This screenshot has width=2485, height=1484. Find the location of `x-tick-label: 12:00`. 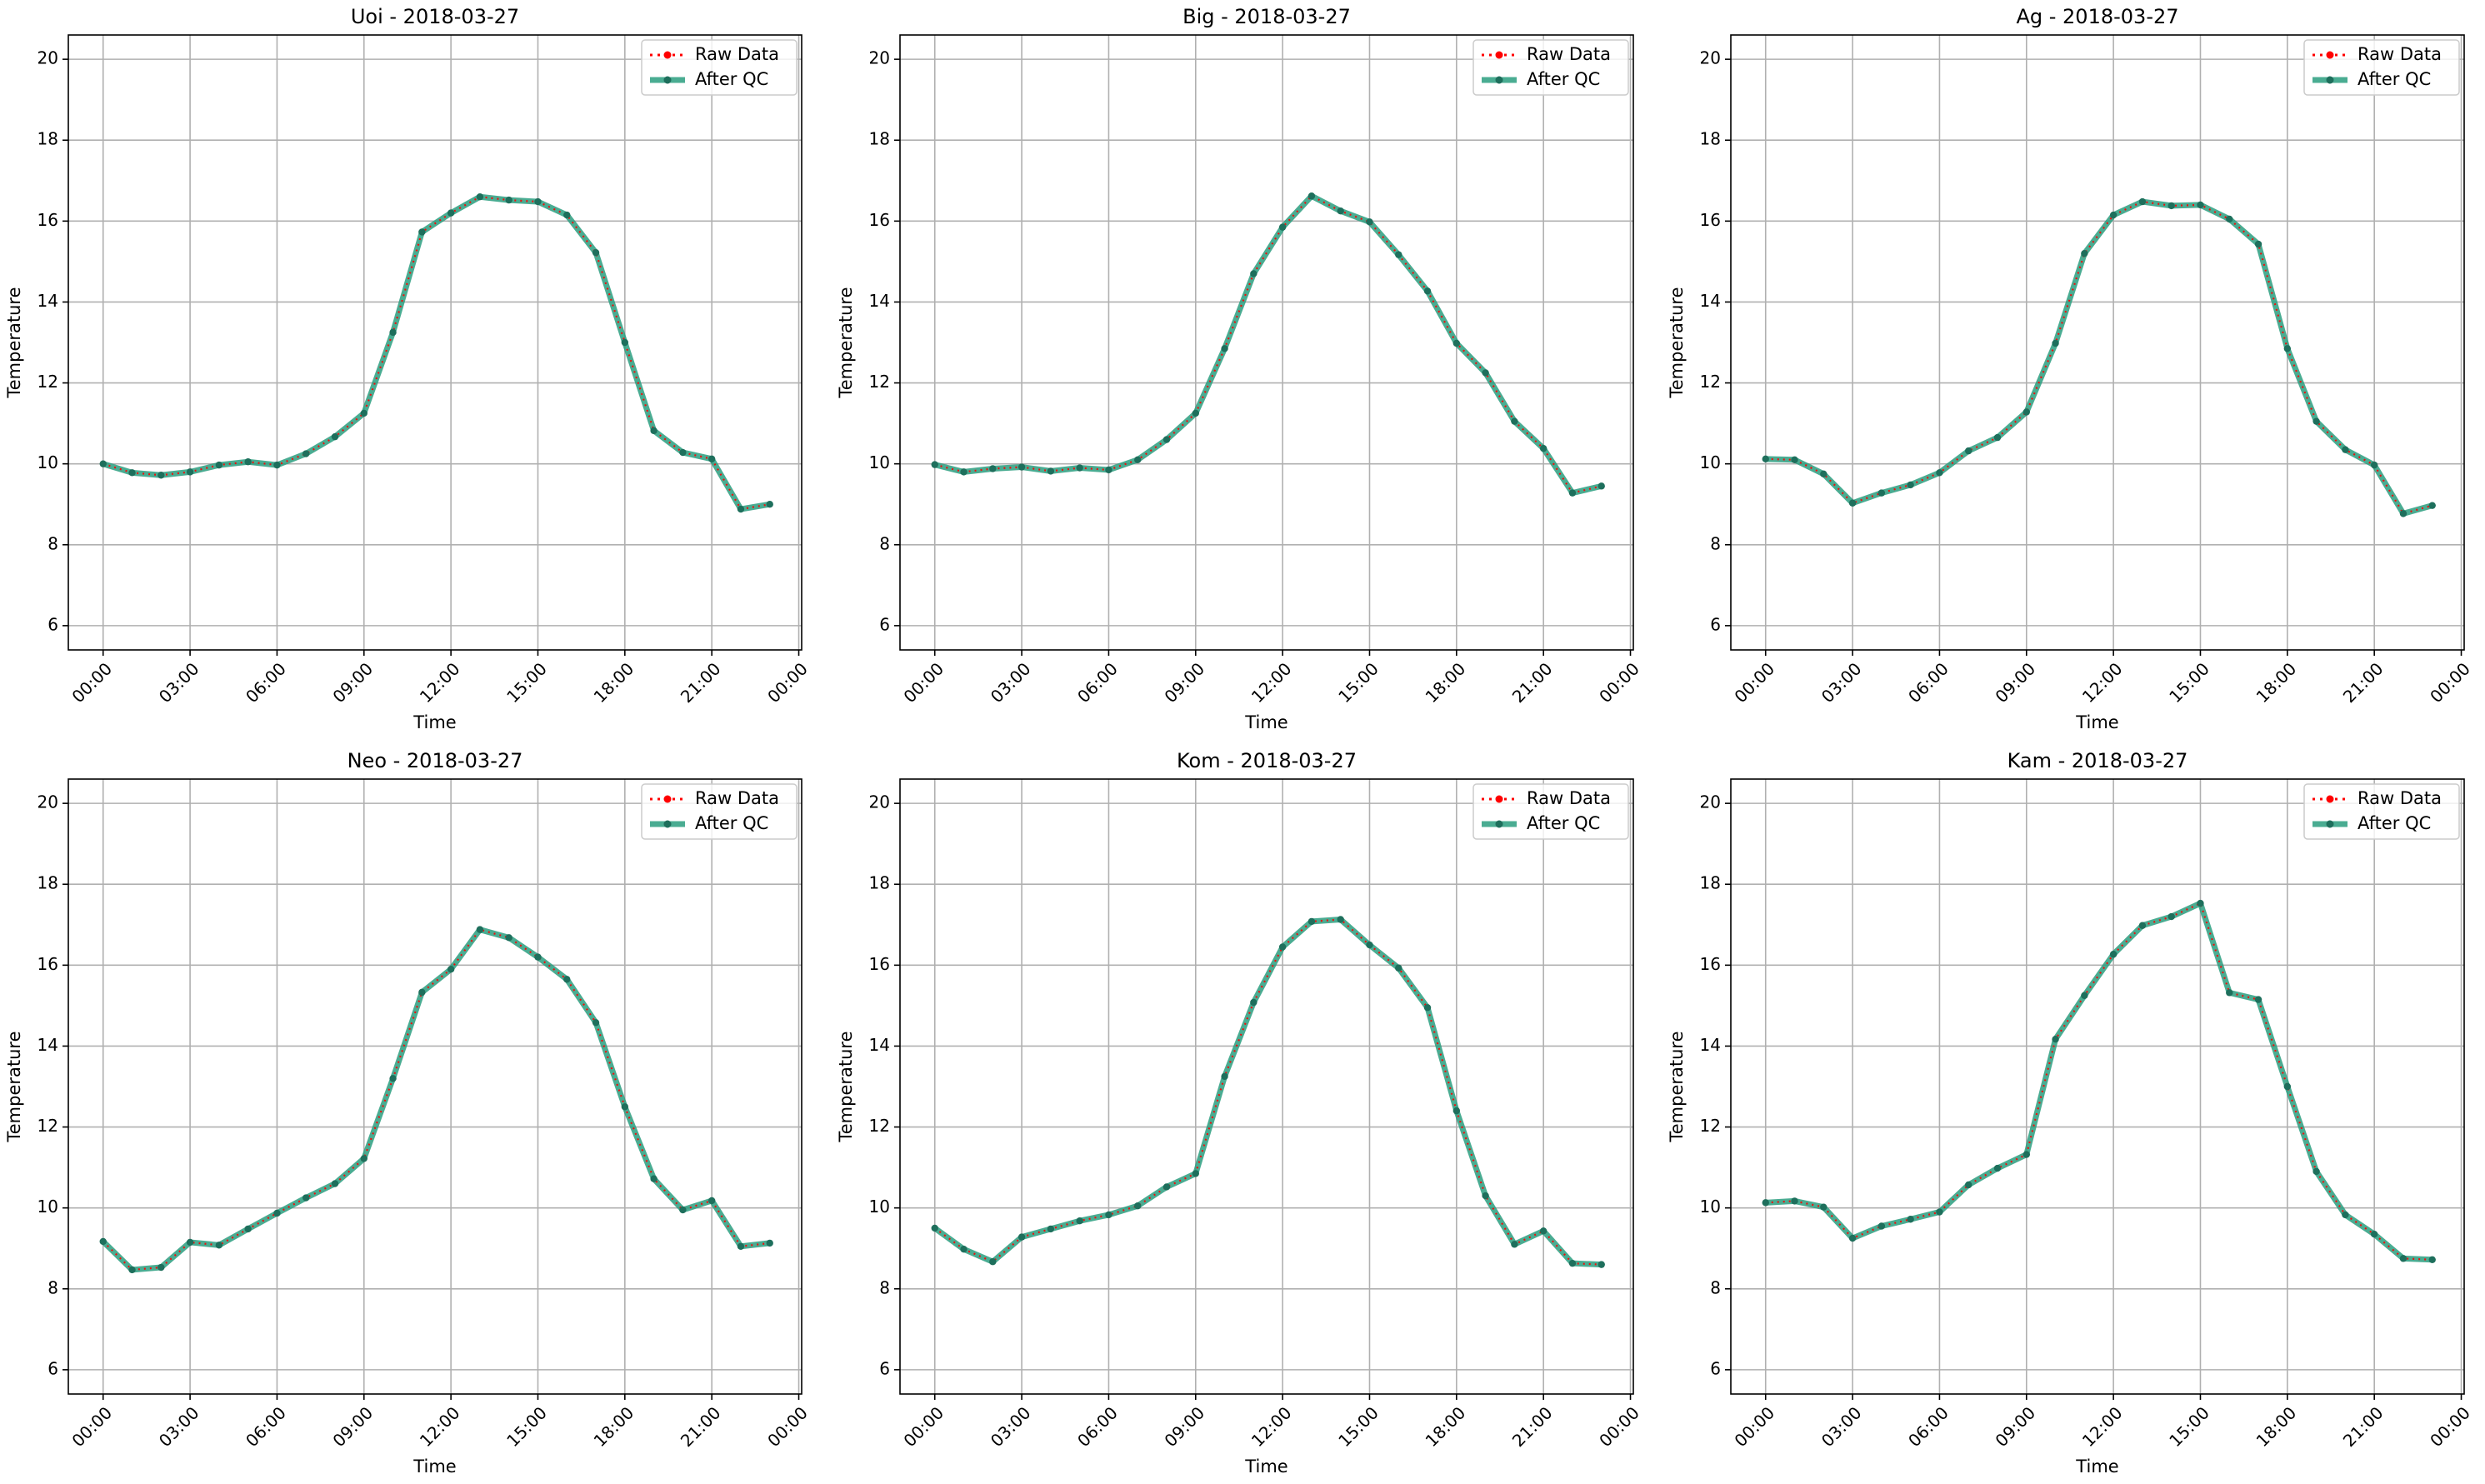

x-tick-label: 12:00 is located at coordinates (440, 682).